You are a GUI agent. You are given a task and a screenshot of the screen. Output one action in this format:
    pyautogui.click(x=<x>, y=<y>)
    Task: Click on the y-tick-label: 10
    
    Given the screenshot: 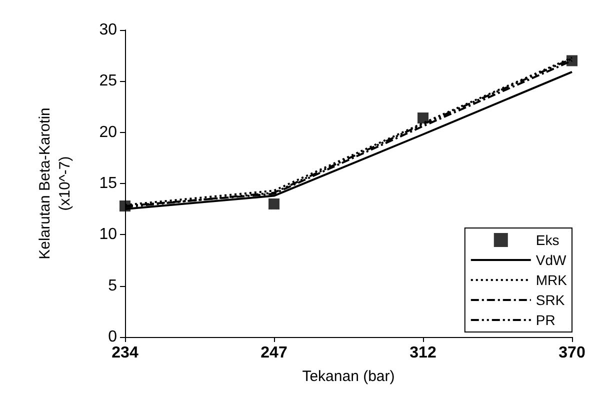 What is the action you would take?
    pyautogui.click(x=108, y=235)
    